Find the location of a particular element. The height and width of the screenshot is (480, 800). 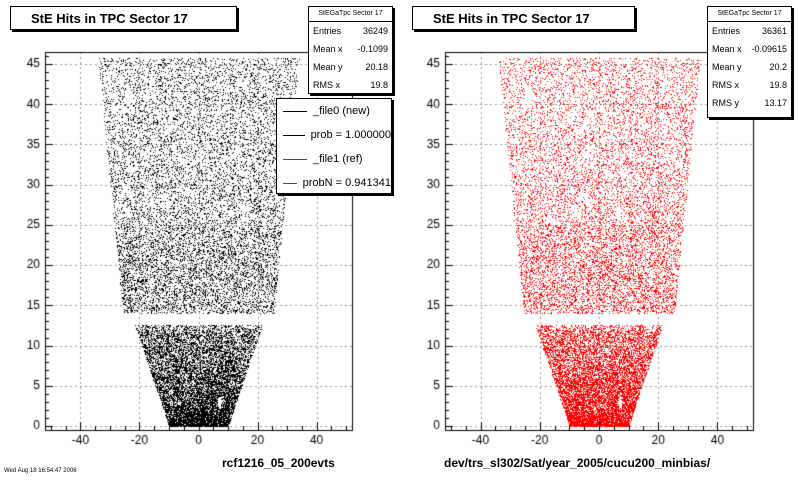

right-stats-name: StEGaTpc Sector 17 is located at coordinates (749, 14).